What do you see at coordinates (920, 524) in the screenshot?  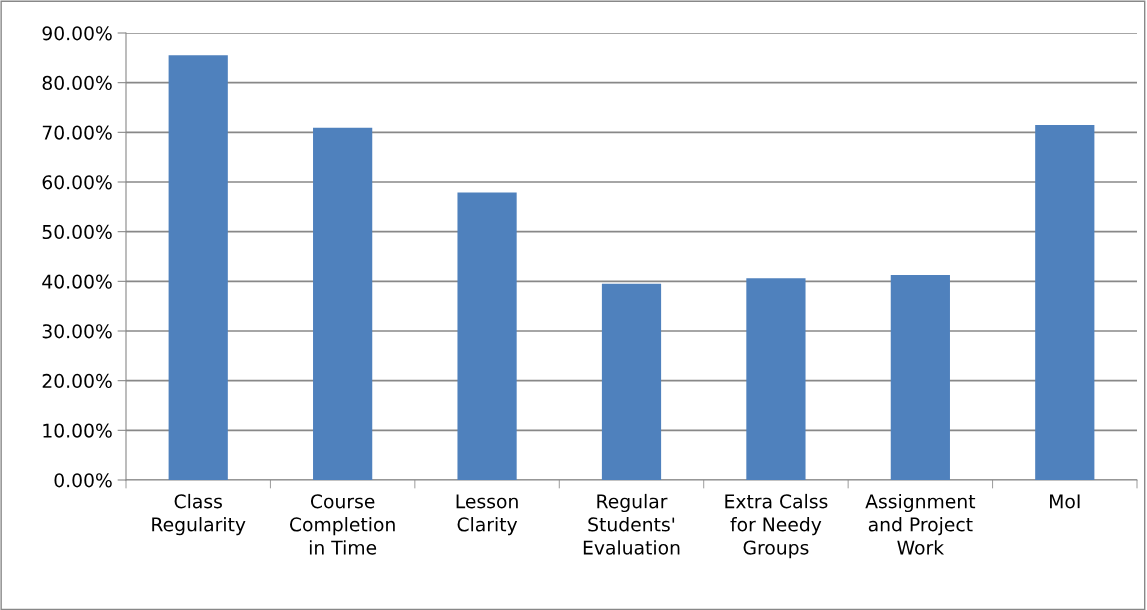 I see `x-tick-label: Assignment and Project Work` at bounding box center [920, 524].